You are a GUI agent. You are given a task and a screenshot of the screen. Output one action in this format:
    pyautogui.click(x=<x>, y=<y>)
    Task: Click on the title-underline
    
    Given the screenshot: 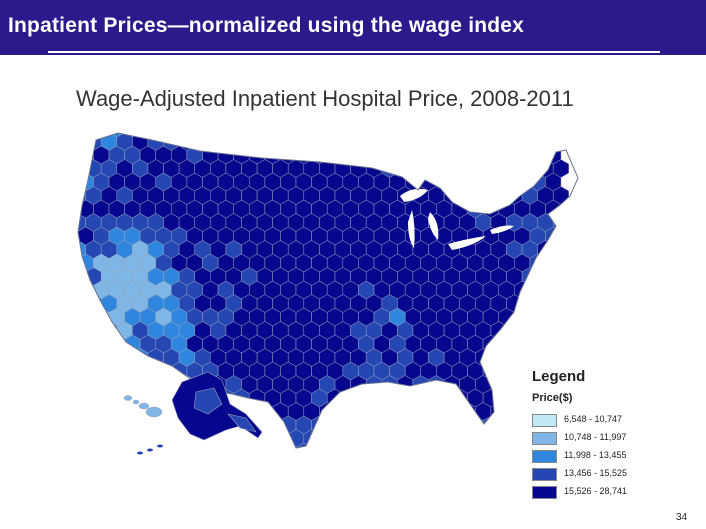 What is the action you would take?
    pyautogui.click(x=354, y=52)
    